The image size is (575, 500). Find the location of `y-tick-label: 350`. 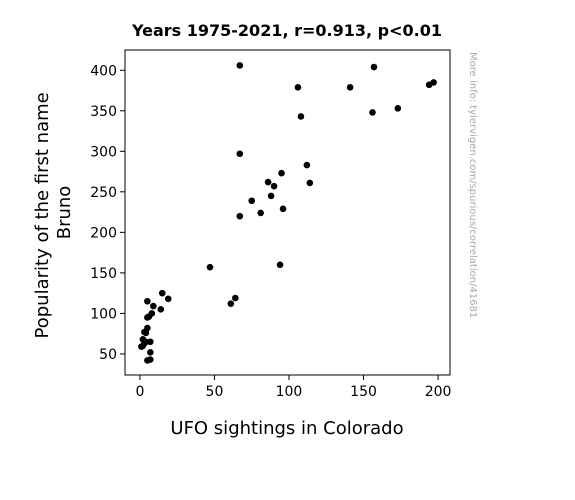

y-tick-label: 350 is located at coordinates (103, 112).